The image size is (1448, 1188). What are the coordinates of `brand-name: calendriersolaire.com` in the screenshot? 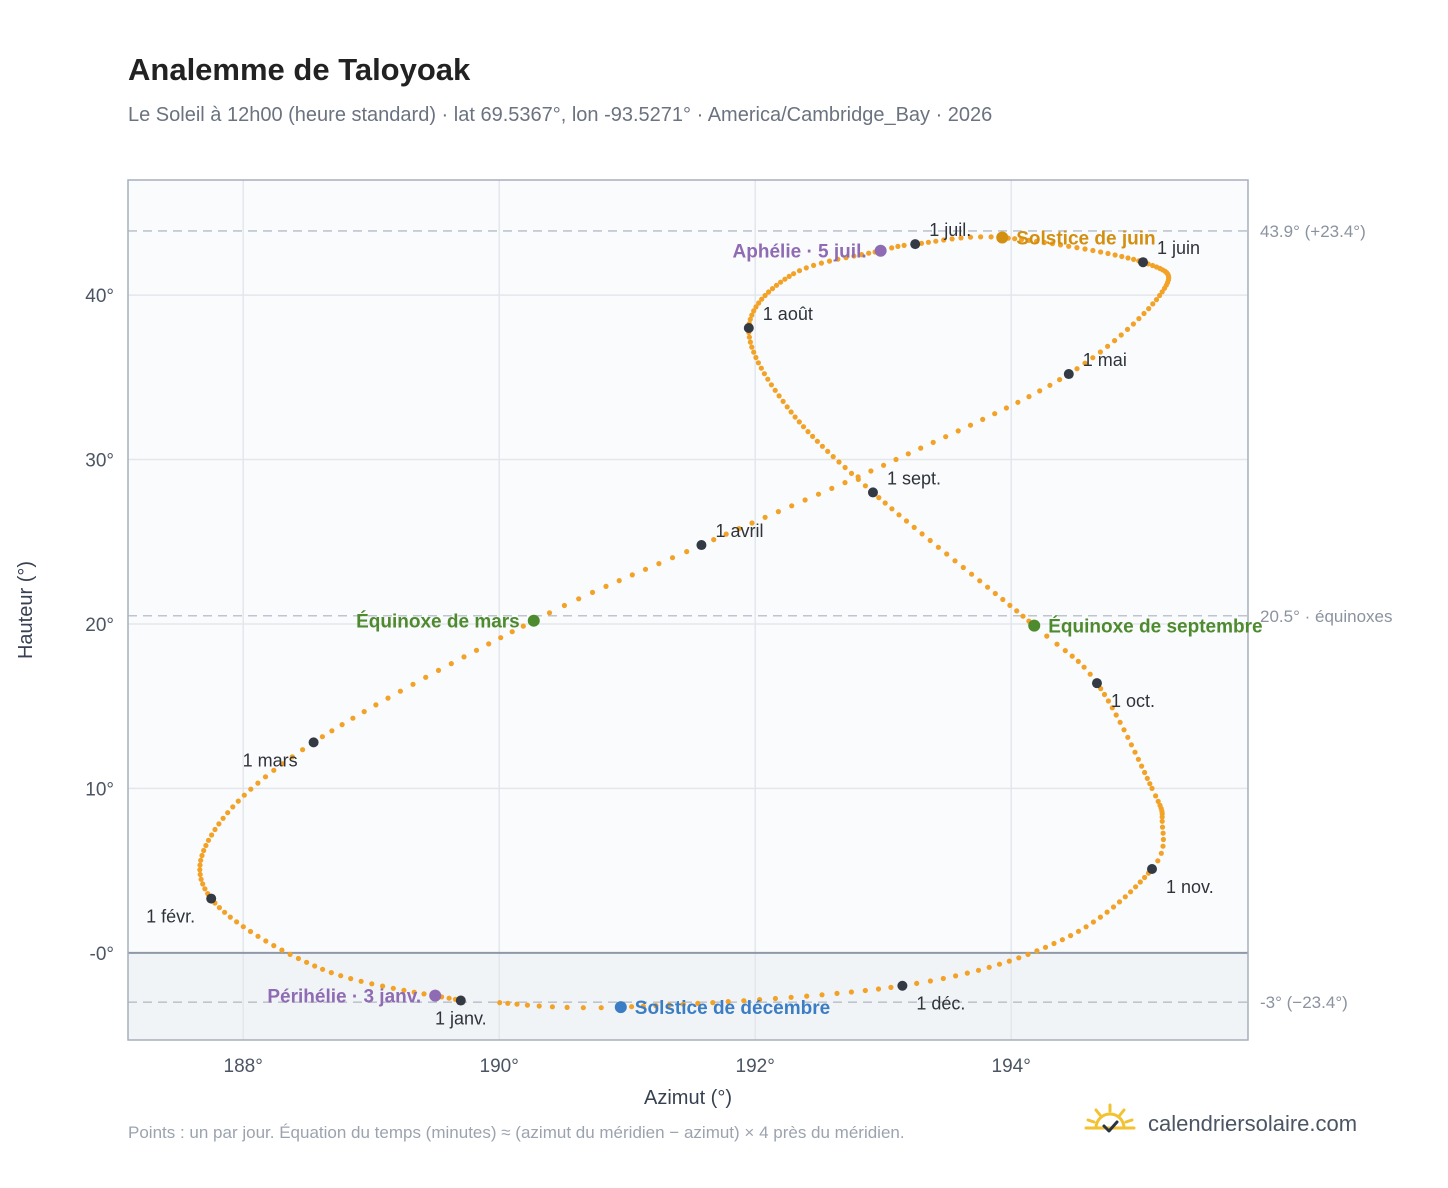 It's located at (1253, 1123).